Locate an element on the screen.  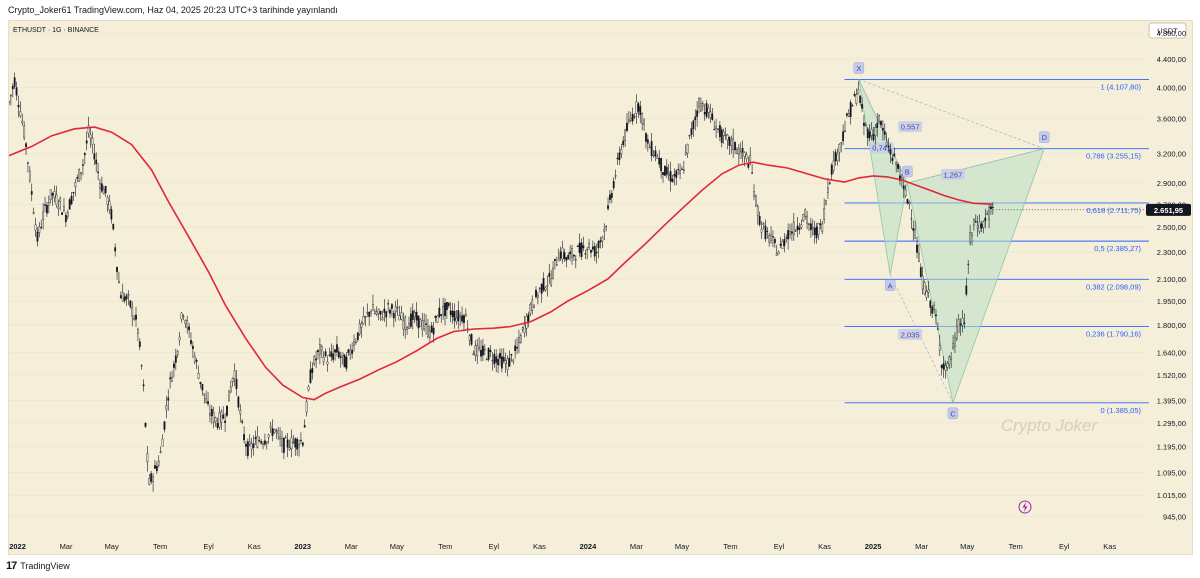
y-tick-label: 2.900,00 is located at coordinates (1171, 183).